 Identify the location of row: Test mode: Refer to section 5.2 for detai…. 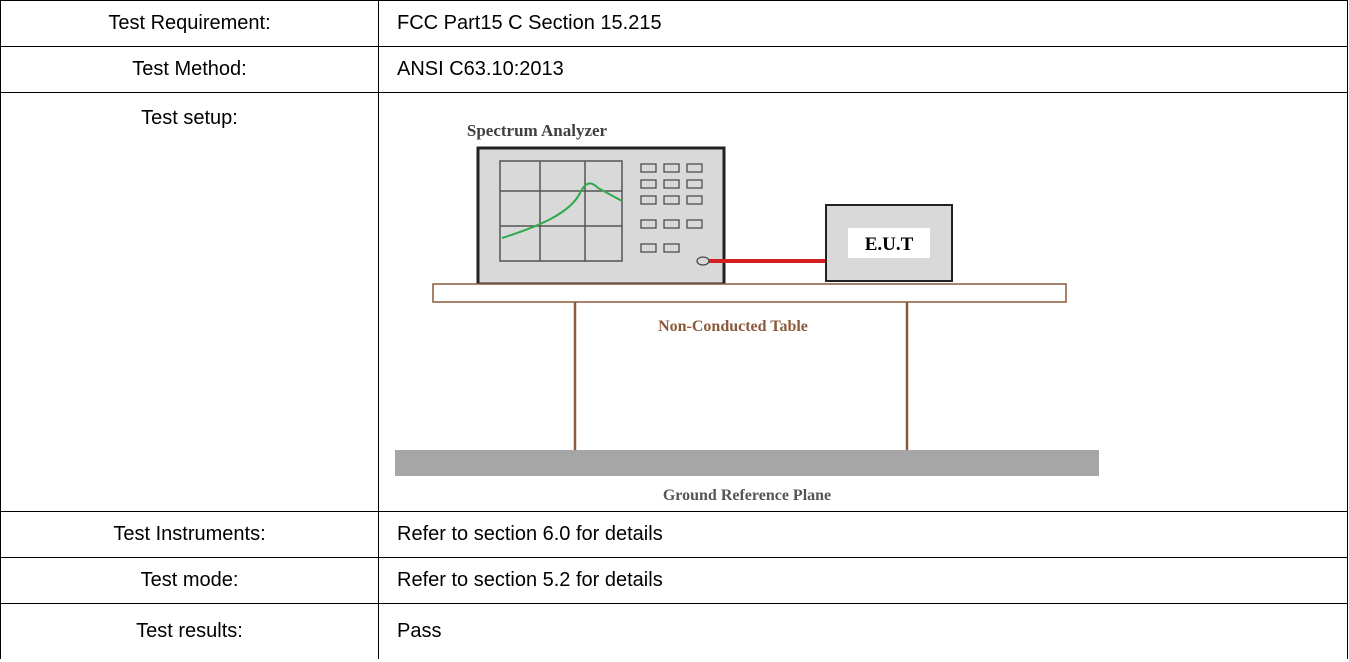
(674, 580).